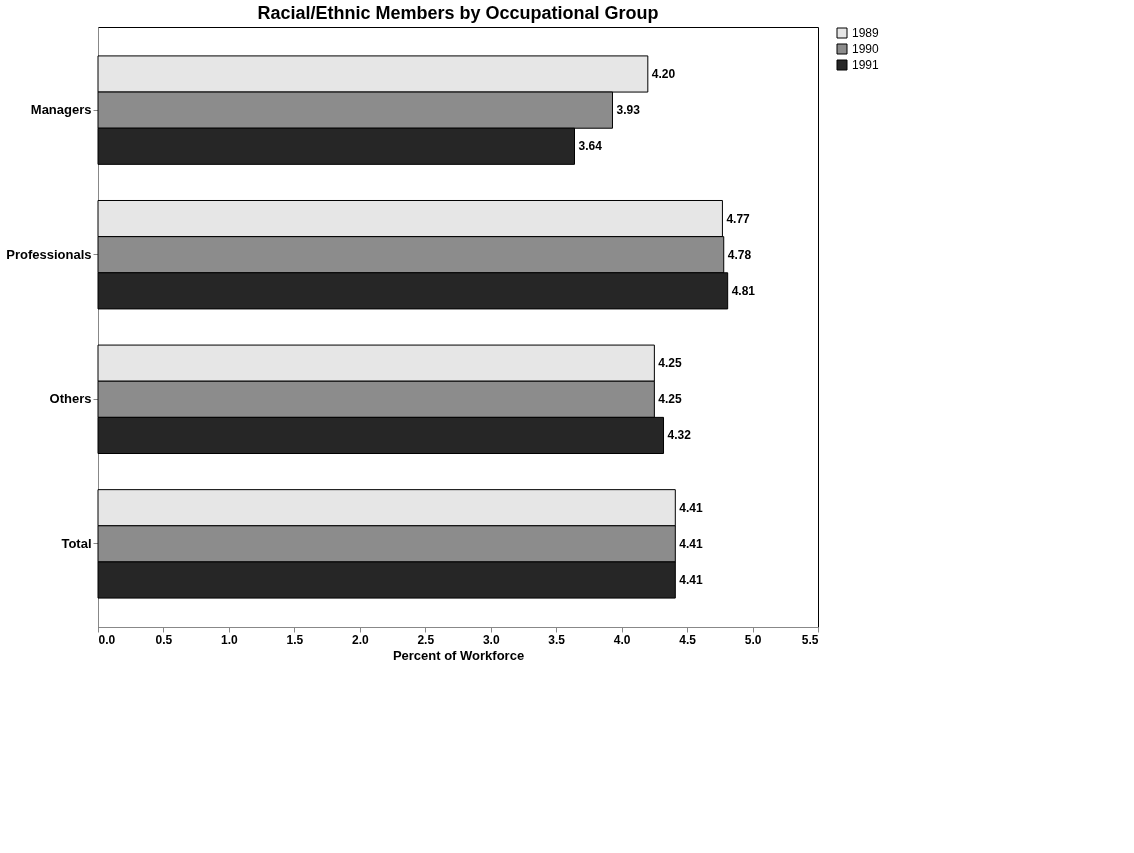 The width and height of the screenshot is (1134, 853). I want to click on data-label: 4.20, so click(663, 73).